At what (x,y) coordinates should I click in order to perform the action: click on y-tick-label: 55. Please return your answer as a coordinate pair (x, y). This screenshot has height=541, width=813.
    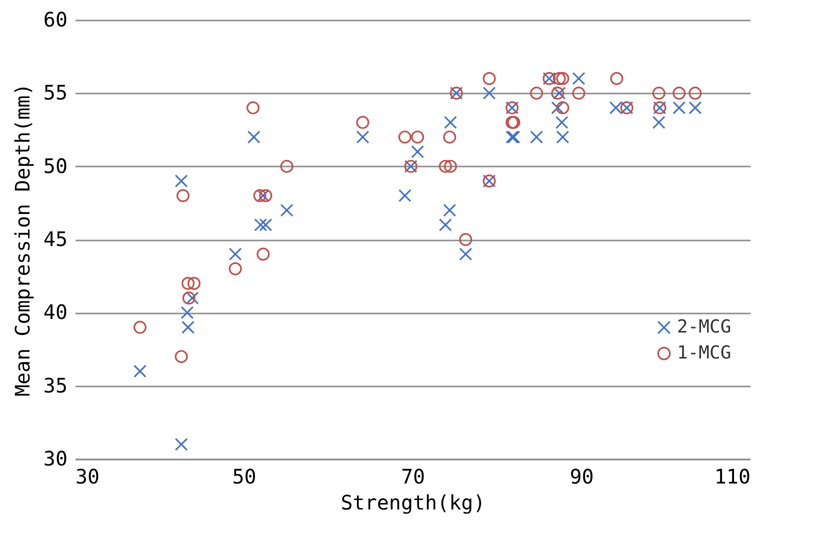
    Looking at the image, I should click on (55, 92).